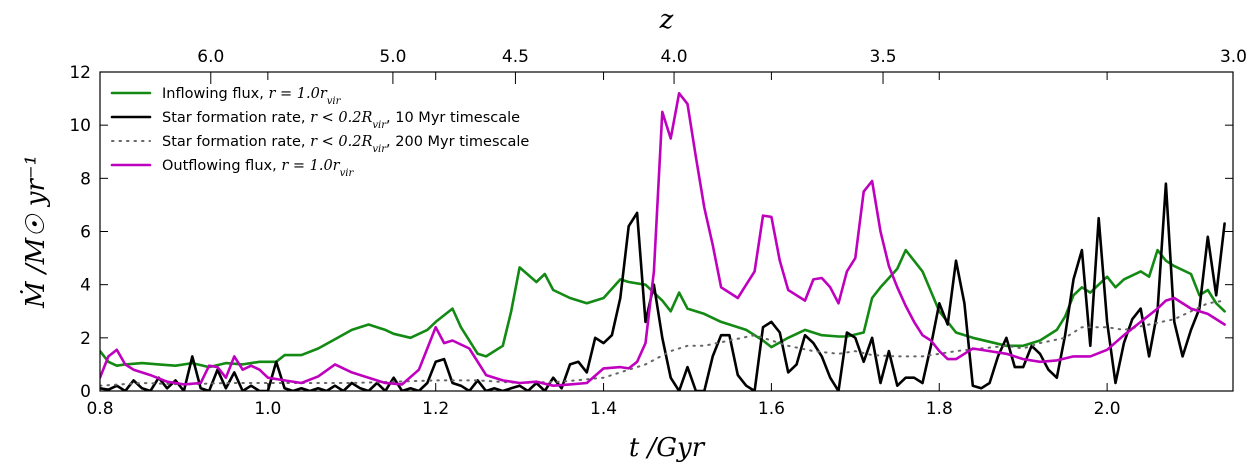 This screenshot has height=469, width=1251. What do you see at coordinates (603, 409) in the screenshot?
I see `x-tick-label: 1.4` at bounding box center [603, 409].